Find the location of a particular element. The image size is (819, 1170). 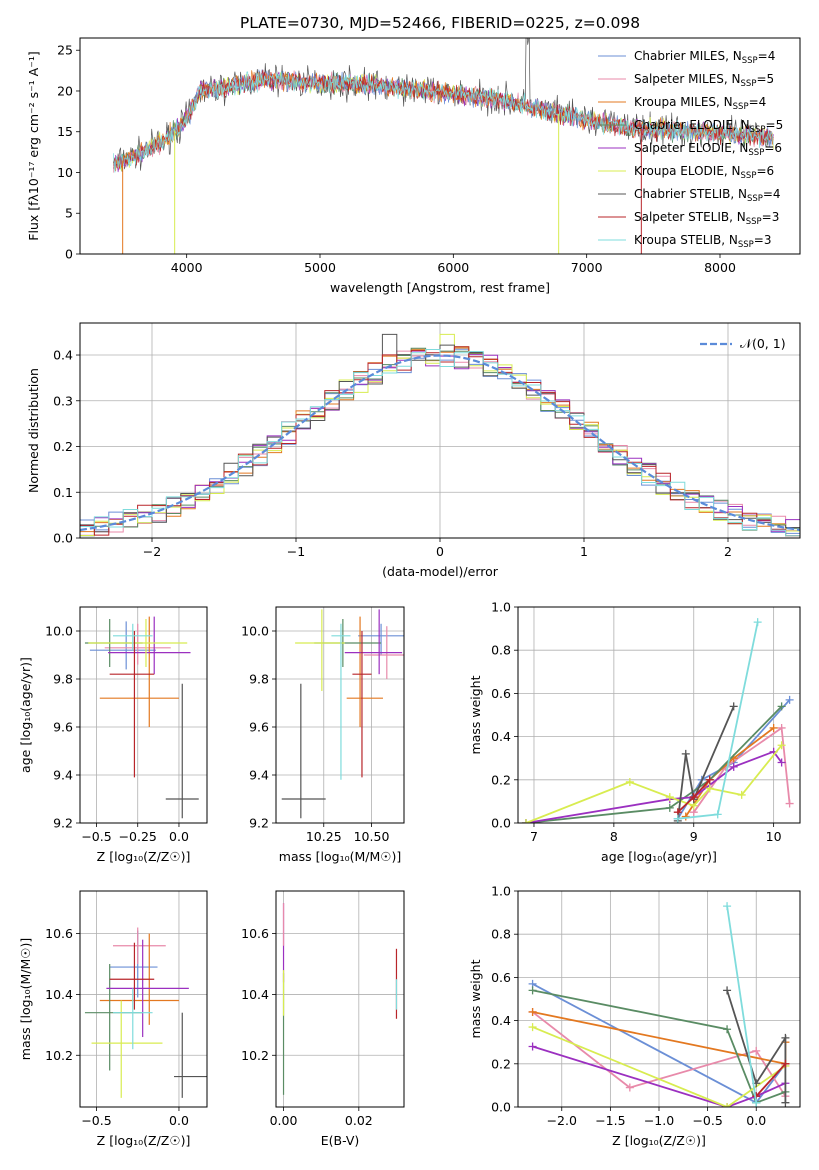

x-tick-label: 10.25 is located at coordinates (324, 836).